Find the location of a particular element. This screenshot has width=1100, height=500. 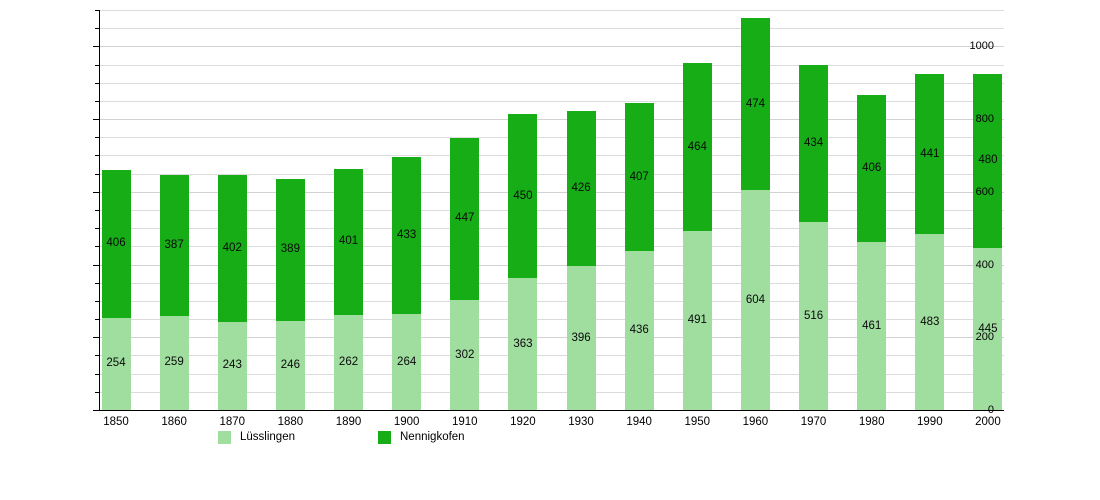

legend-item-l-sslingen: Lüsslingen is located at coordinates (256, 437).